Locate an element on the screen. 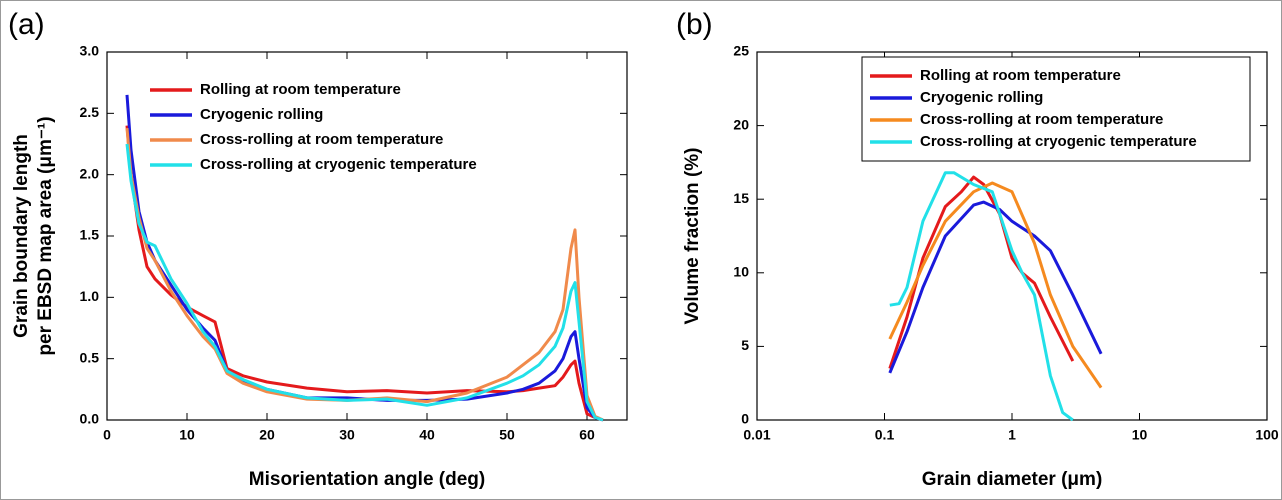 The image size is (1282, 500). x-tick-label: 60 is located at coordinates (587, 435).